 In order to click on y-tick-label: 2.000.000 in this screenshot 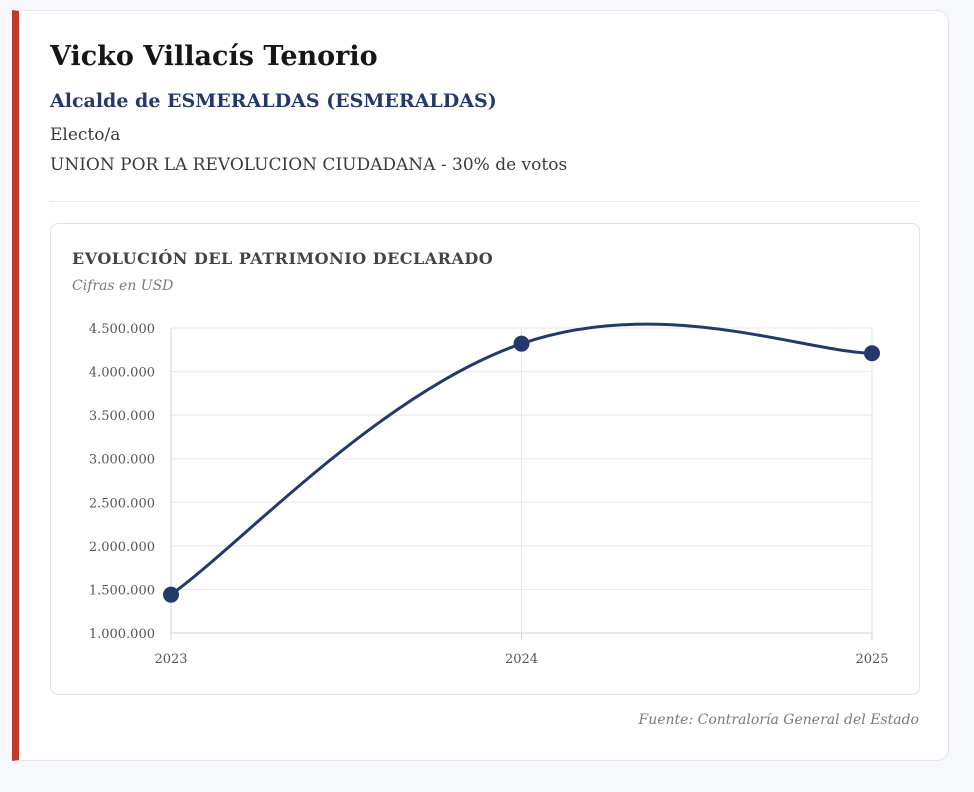, I will do `click(122, 547)`.